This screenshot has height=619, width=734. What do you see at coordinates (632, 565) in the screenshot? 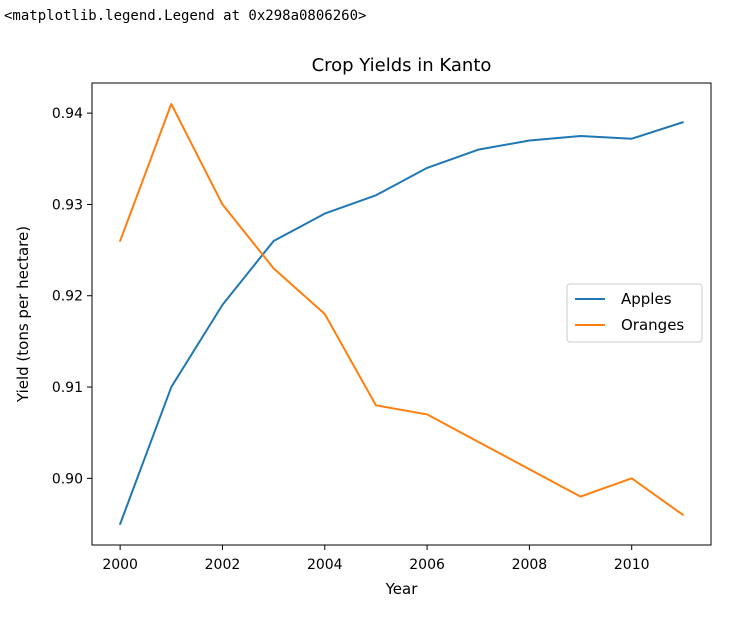
I see `x-tick-label: 2010` at bounding box center [632, 565].